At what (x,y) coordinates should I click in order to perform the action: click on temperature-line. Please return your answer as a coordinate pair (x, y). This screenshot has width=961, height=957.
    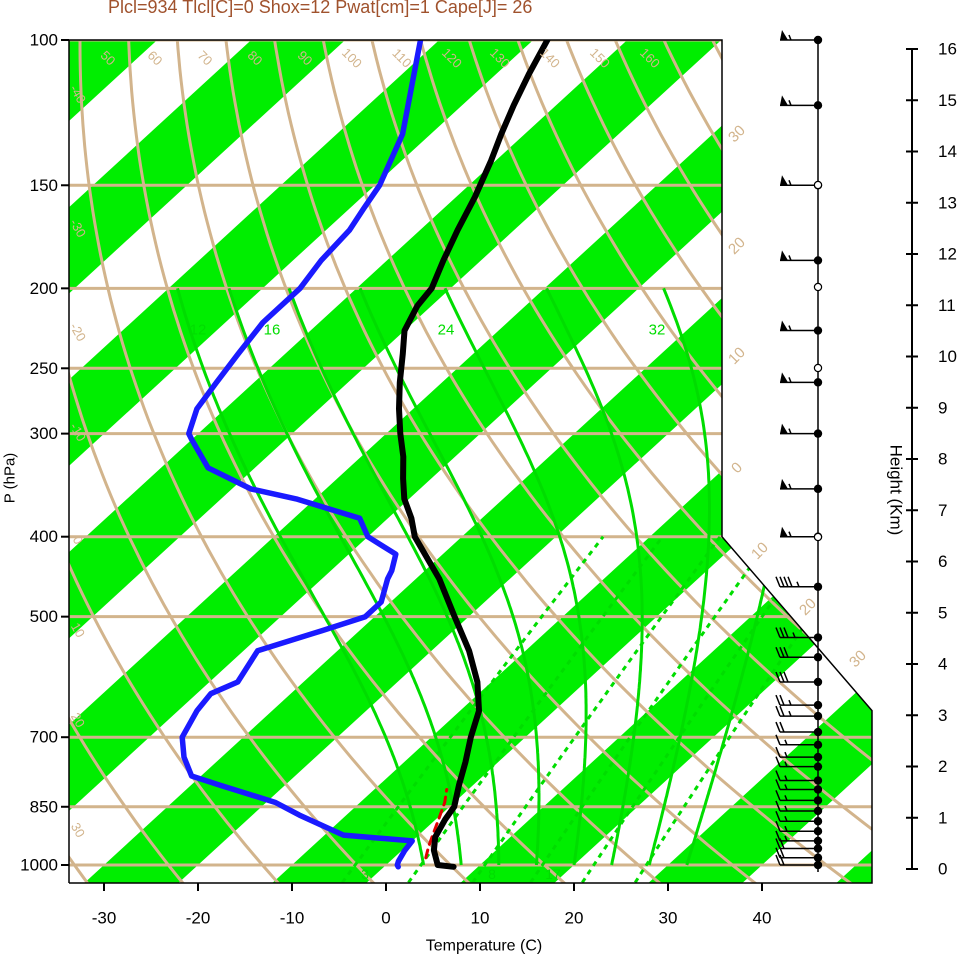
    Looking at the image, I should click on (473, 455).